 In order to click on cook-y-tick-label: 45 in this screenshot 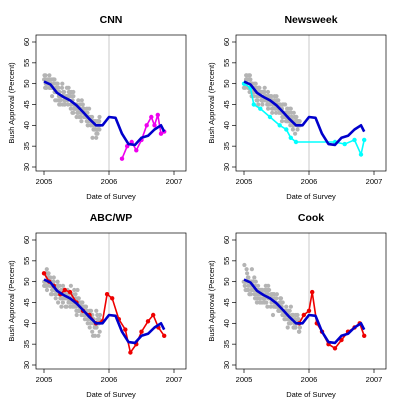, I will do `click(226, 302)`.